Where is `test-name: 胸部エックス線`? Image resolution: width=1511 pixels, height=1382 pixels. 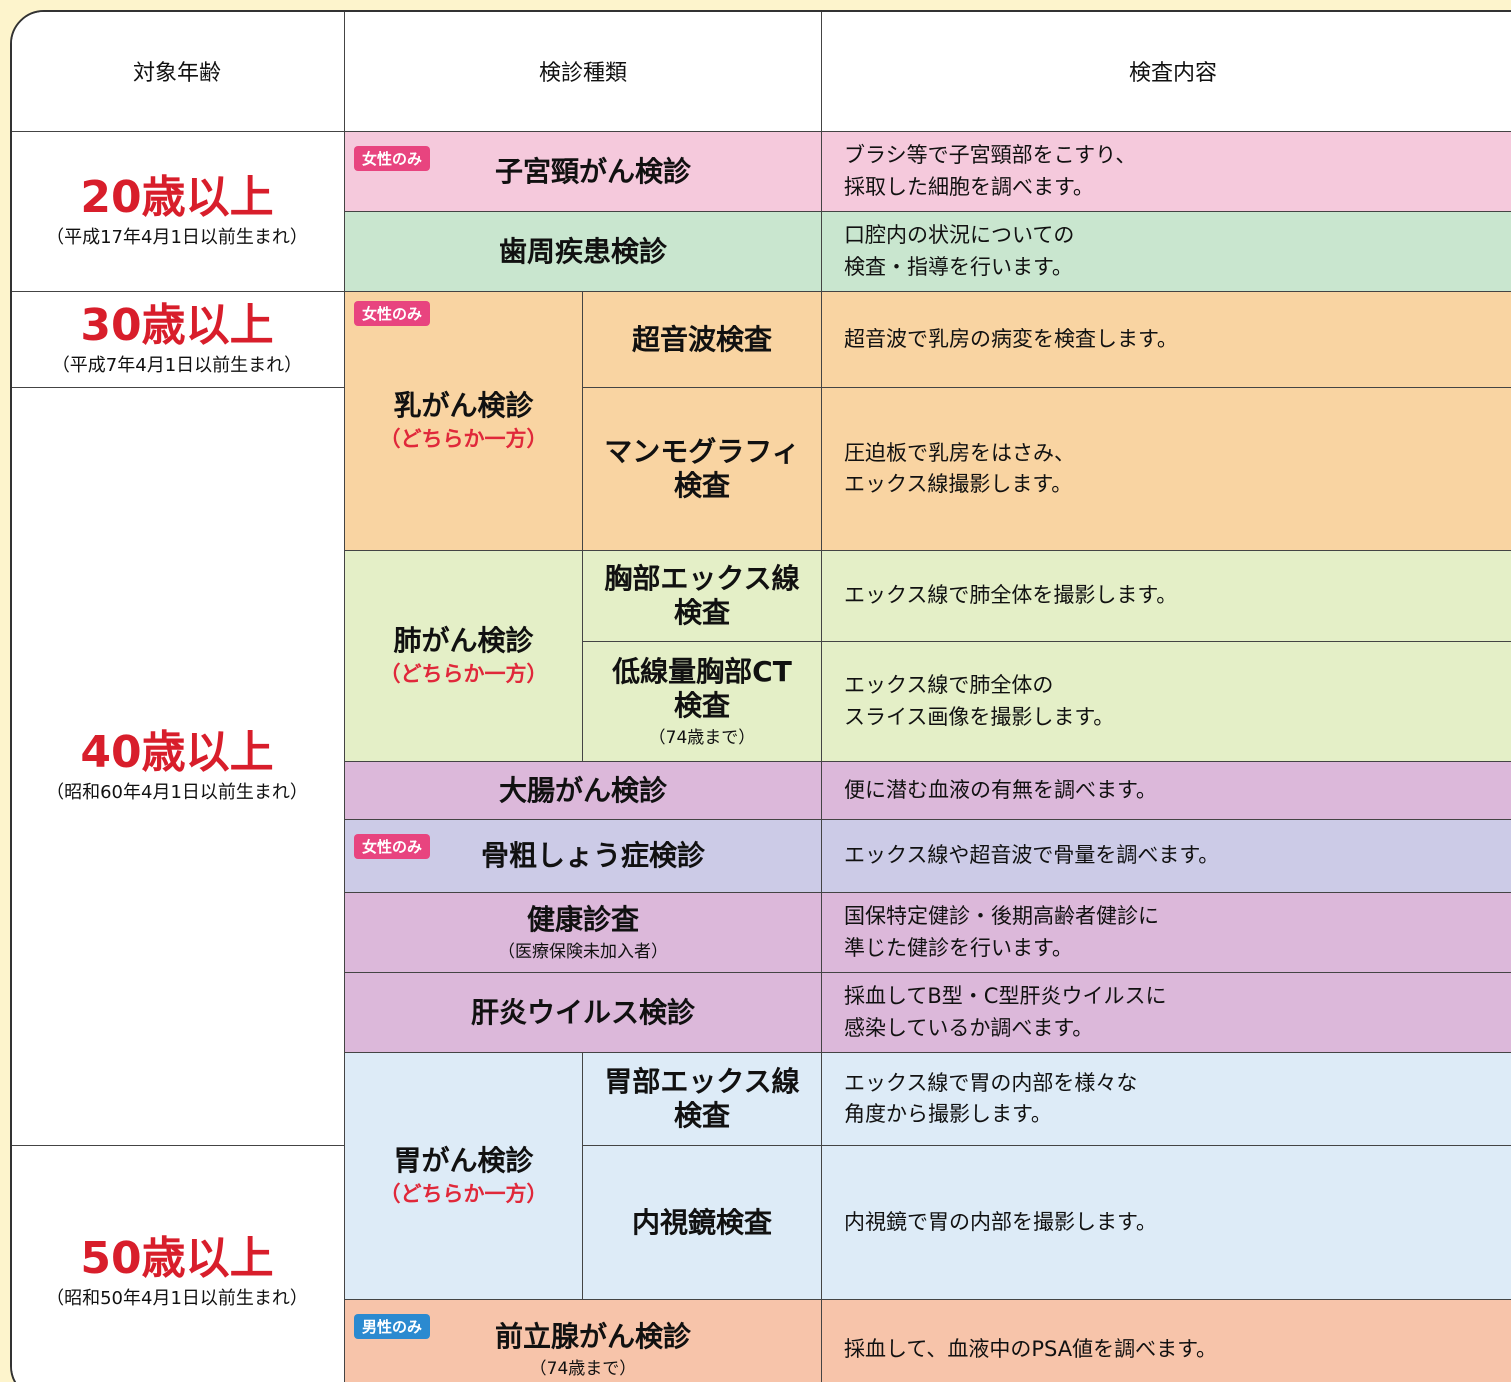
test-name: 胸部エックス線 is located at coordinates (702, 579).